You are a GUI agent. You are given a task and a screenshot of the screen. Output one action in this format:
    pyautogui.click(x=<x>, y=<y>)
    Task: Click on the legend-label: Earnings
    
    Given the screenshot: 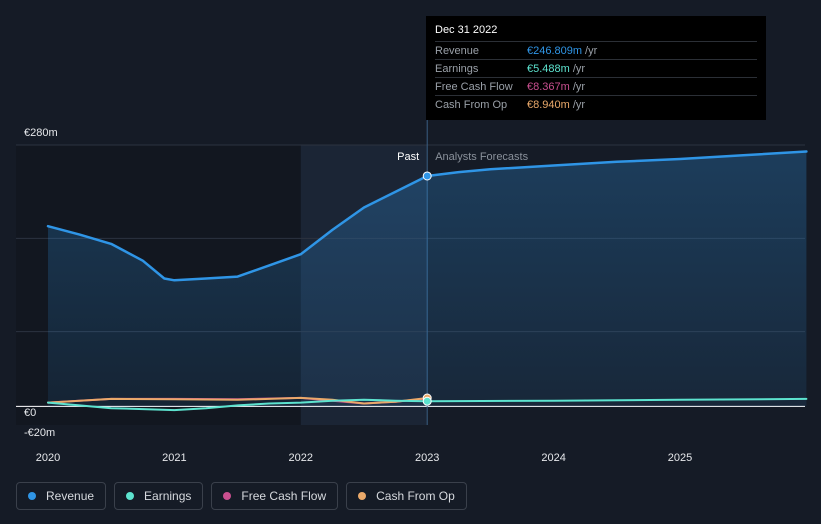 What is the action you would take?
    pyautogui.click(x=168, y=496)
    